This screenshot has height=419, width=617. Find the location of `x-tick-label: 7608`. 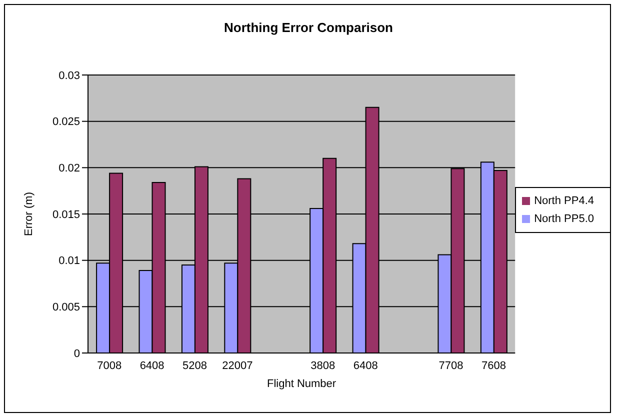

x-tick-label: 7608 is located at coordinates (493, 366).